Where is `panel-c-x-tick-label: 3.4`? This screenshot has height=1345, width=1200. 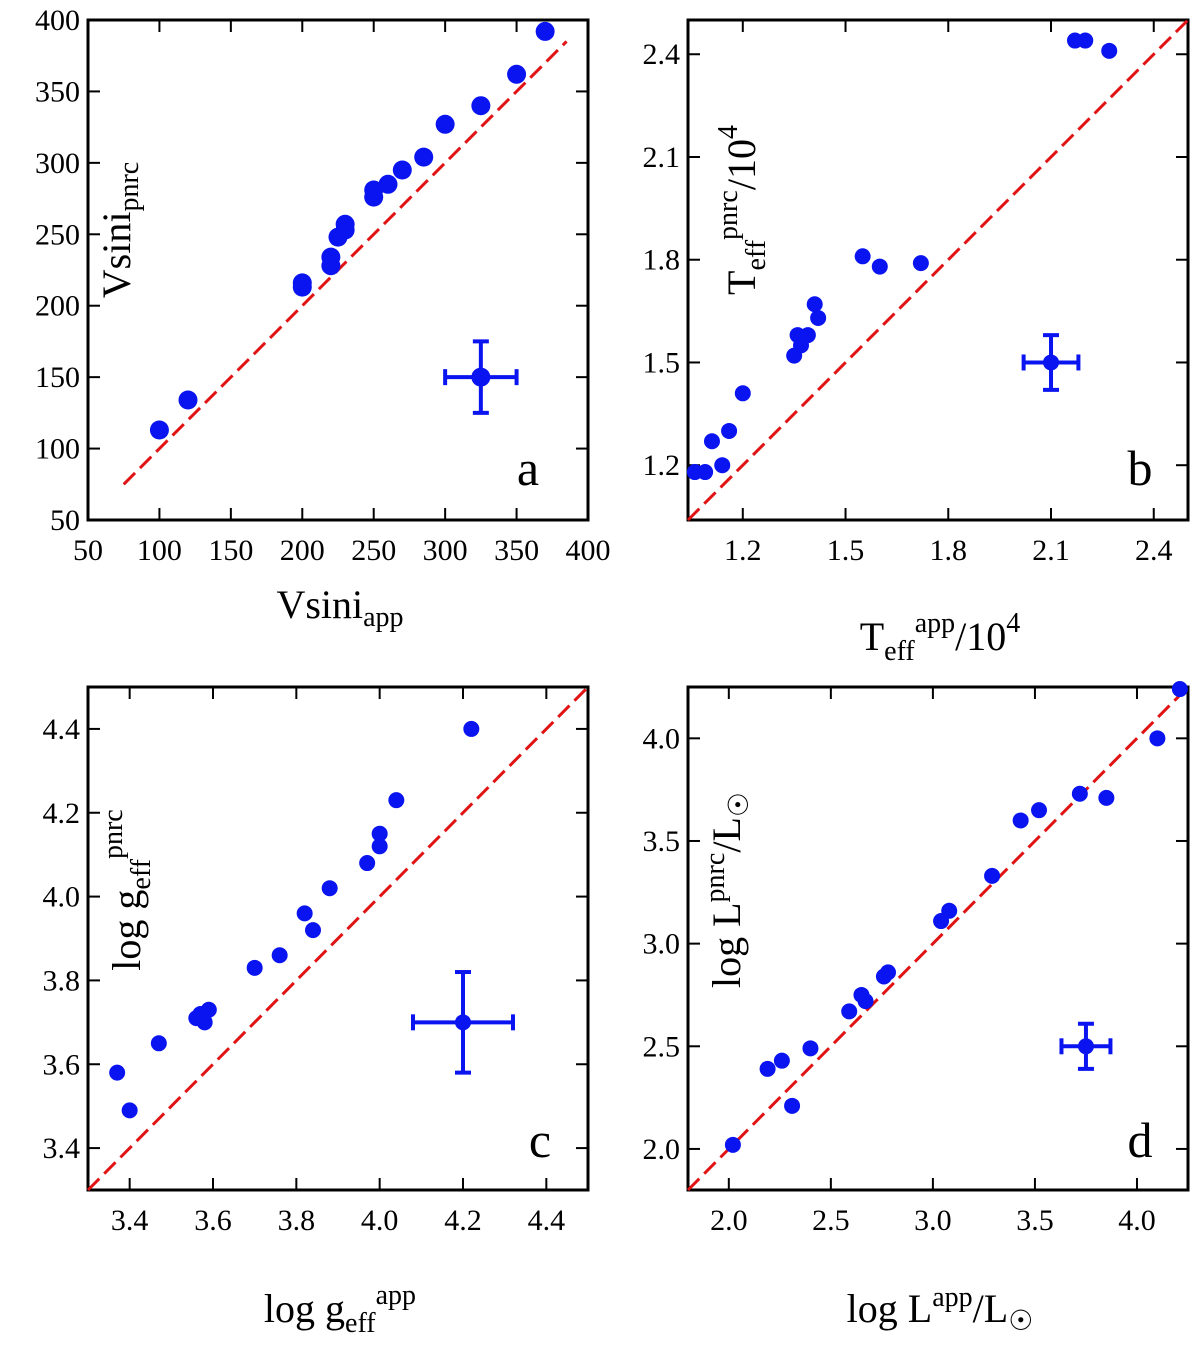
panel-c-x-tick-label: 3.4 is located at coordinates (130, 1220).